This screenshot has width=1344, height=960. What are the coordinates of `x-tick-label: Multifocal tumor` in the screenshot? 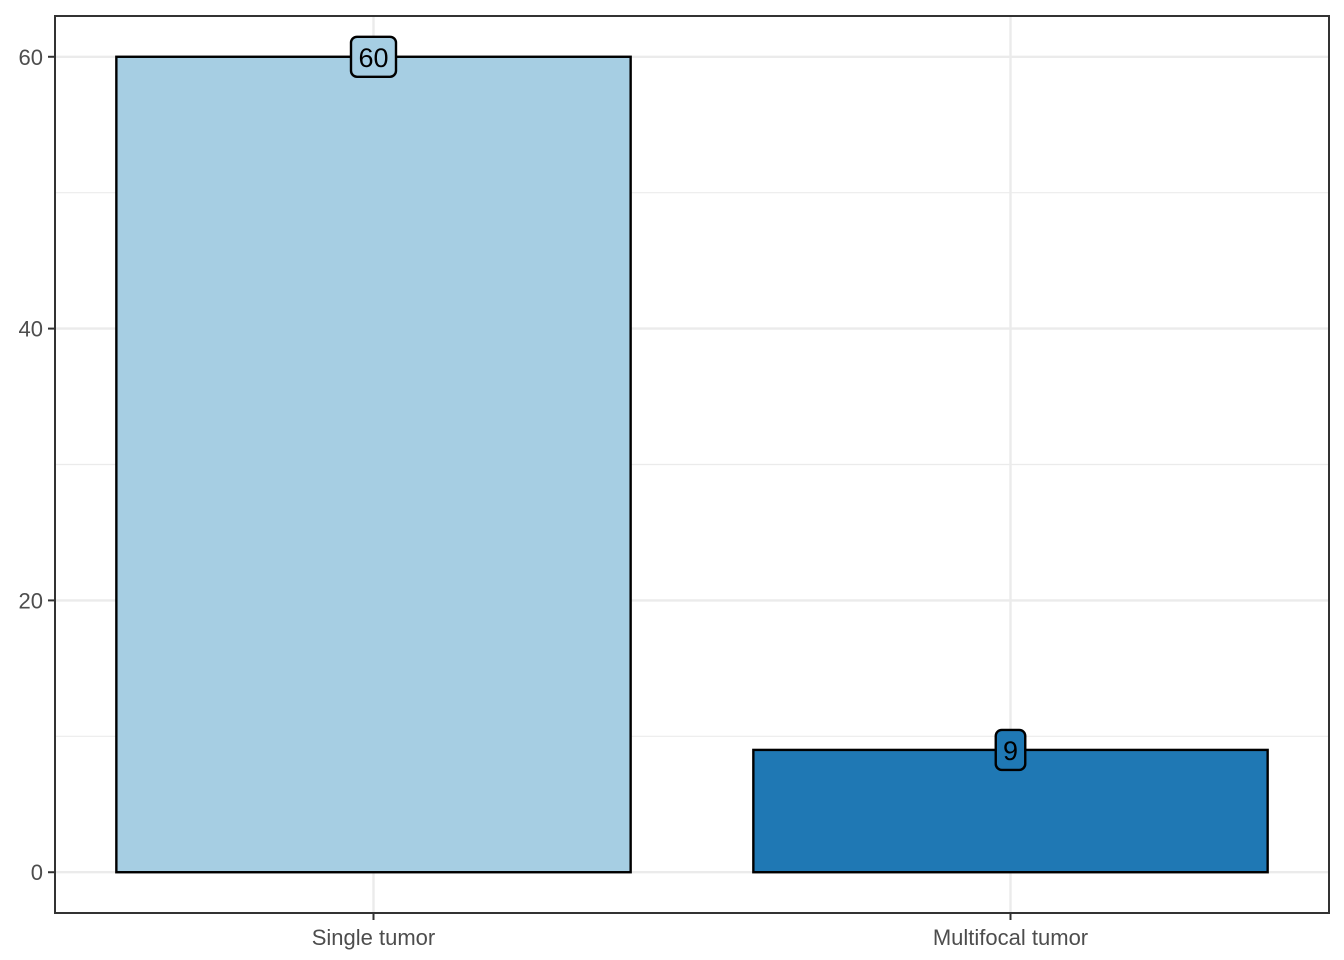 It's located at (1010, 937).